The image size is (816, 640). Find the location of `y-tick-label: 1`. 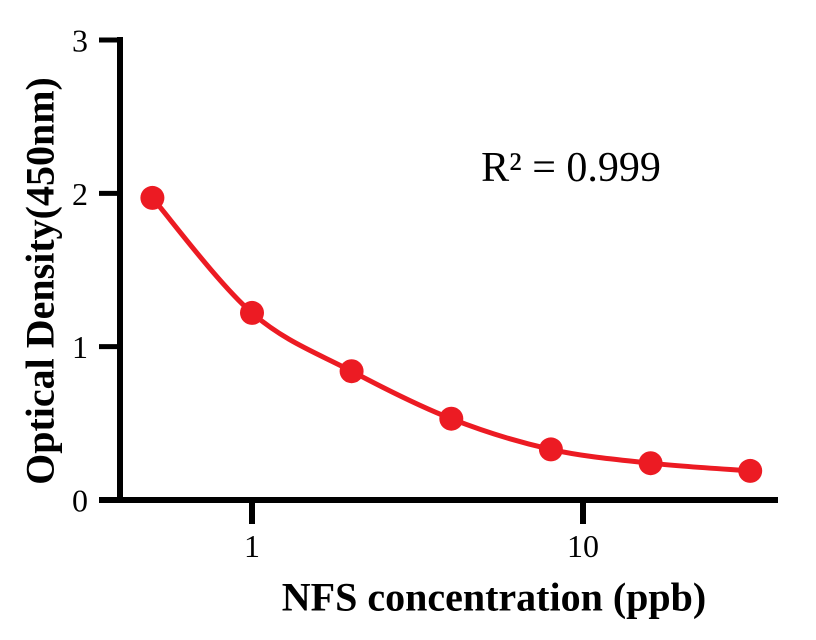

y-tick-label: 1 is located at coordinates (80, 347).